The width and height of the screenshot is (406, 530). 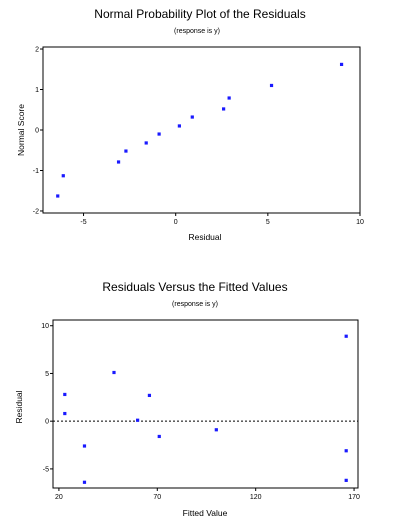 I want to click on y-tick-label: 10, so click(x=45, y=326).